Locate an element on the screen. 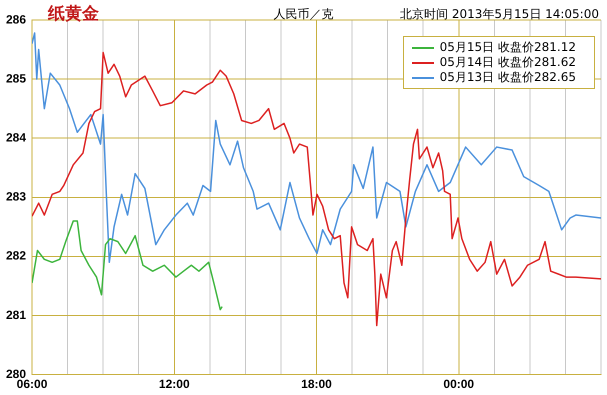 This screenshot has width=607, height=395. legend-label: 05月14日 收盘价281.62 is located at coordinates (508, 62).